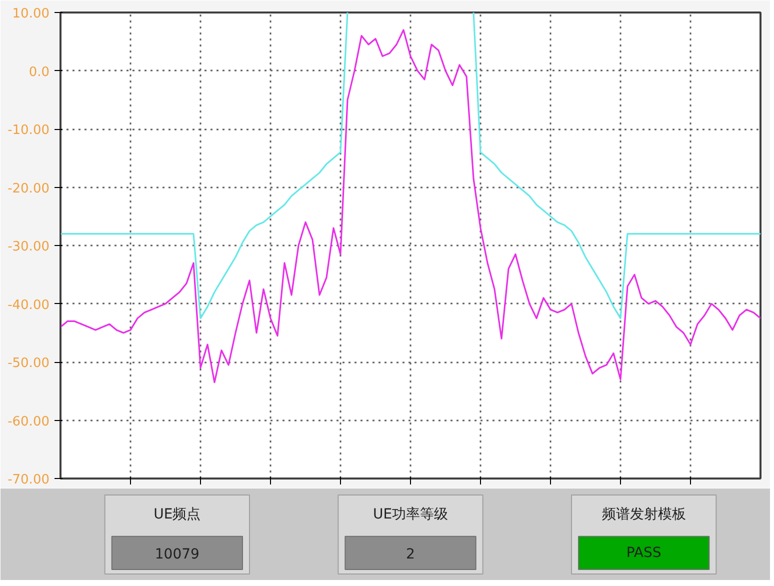 This screenshot has width=774, height=586. What do you see at coordinates (29, 422) in the screenshot?
I see `y-tick-label: -60.00` at bounding box center [29, 422].